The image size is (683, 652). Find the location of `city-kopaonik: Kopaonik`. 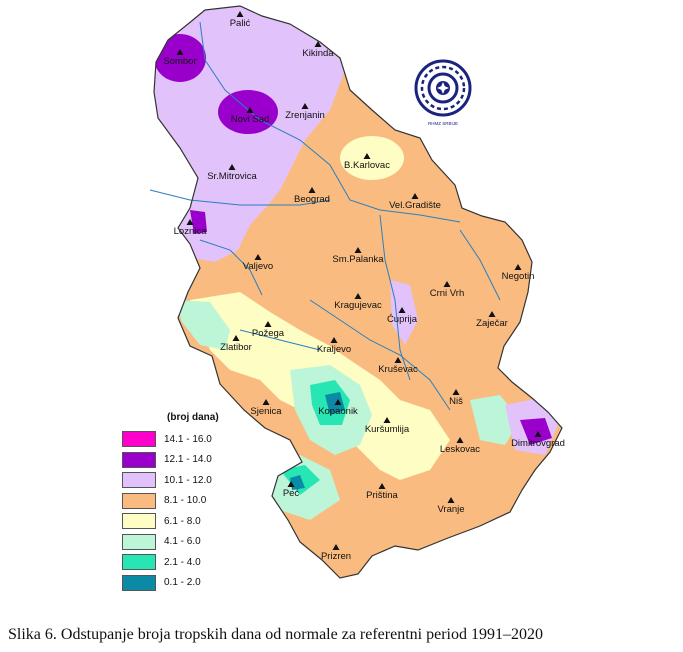

city-kopaonik: Kopaonik is located at coordinates (338, 408).